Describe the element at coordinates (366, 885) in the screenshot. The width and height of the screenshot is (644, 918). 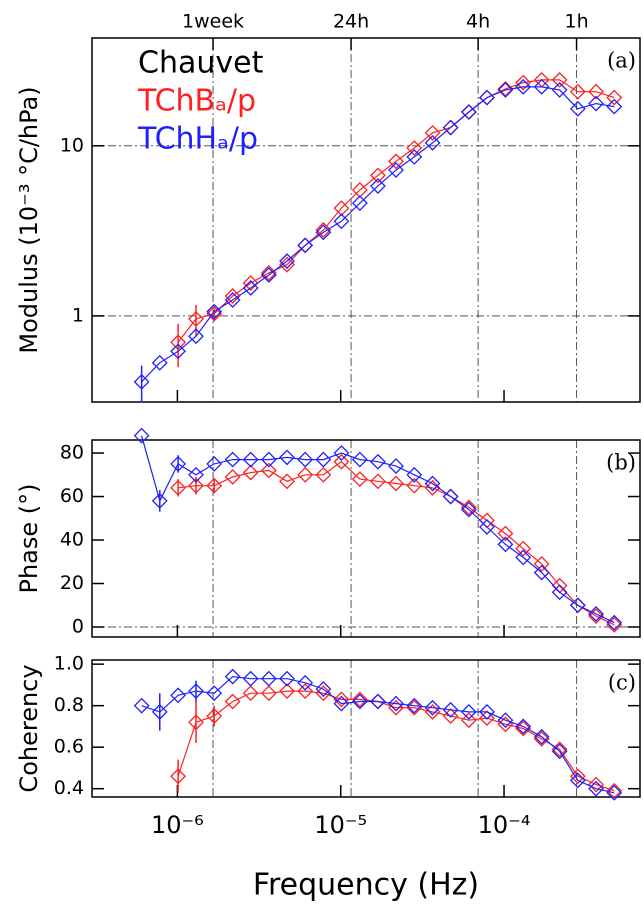
I see `x-axis-label: Frequency (Hz)` at that location.